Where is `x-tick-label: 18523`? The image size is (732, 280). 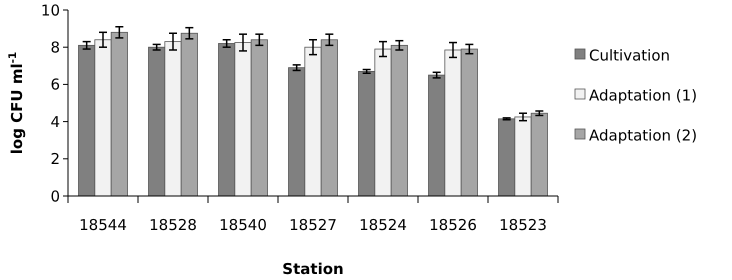 x-tick-label: 18523 is located at coordinates (523, 225).